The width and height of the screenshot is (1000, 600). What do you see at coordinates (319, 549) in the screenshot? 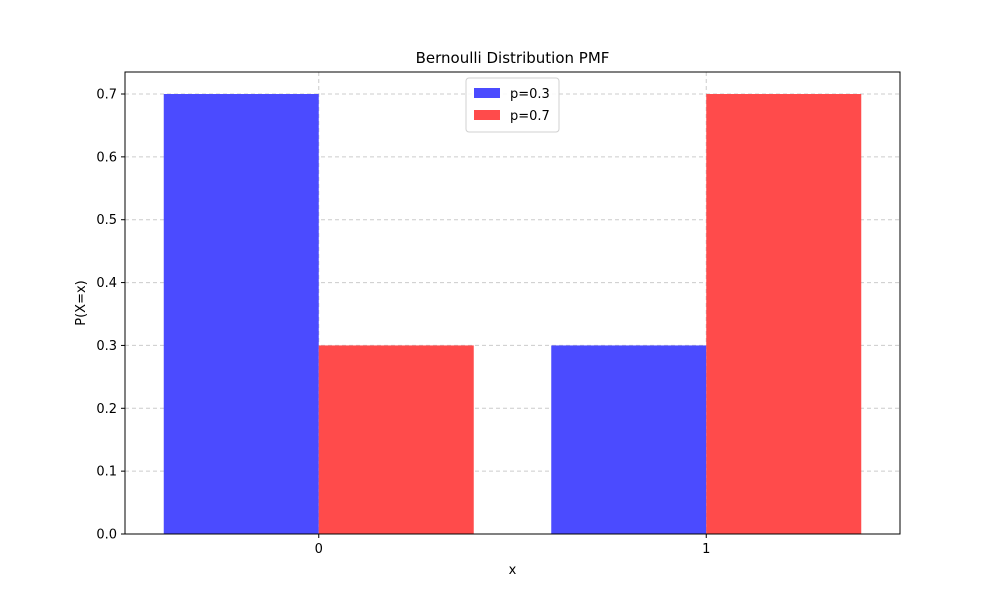
I see `x-tick-label: 0` at bounding box center [319, 549].